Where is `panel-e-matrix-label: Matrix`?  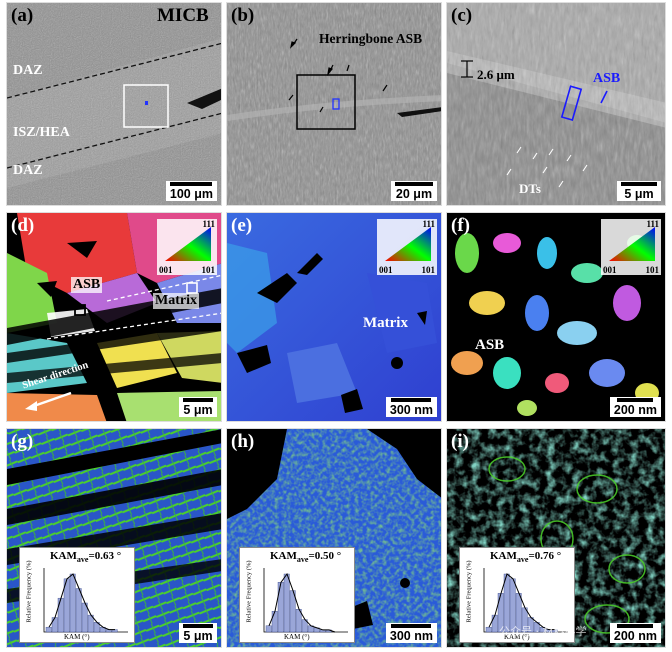
panel-e-matrix-label: Matrix is located at coordinates (385, 323).